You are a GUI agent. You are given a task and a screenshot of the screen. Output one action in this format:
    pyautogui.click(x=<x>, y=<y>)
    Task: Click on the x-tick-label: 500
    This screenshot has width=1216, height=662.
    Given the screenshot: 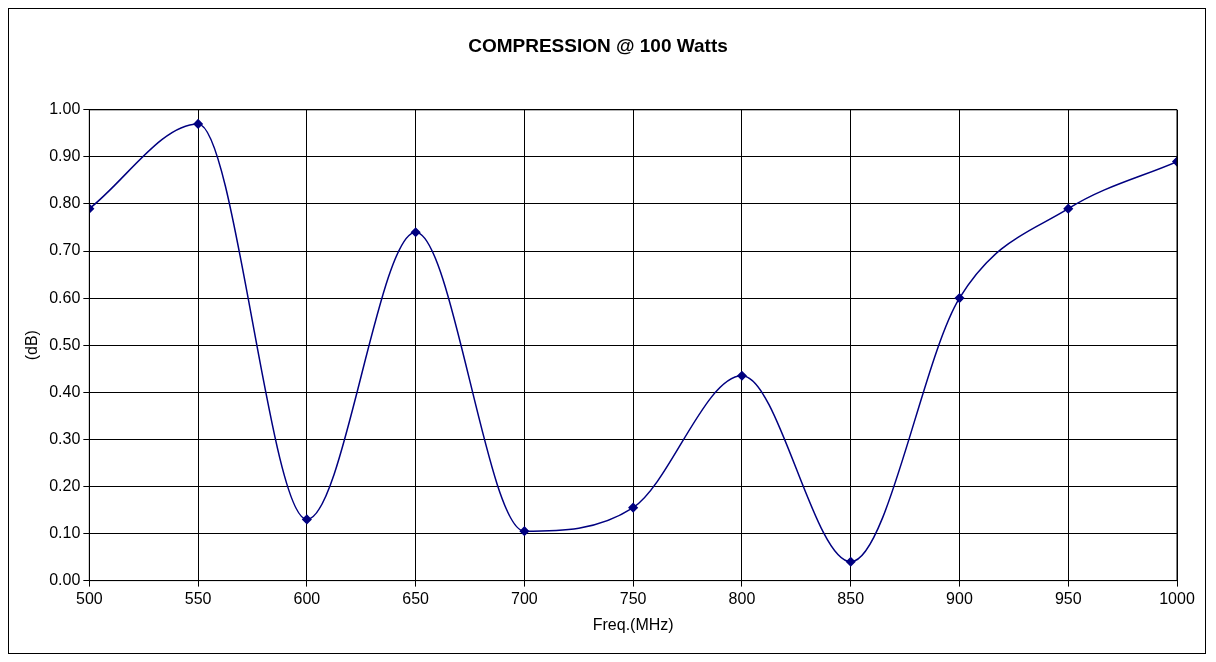 What is the action you would take?
    pyautogui.click(x=89, y=598)
    